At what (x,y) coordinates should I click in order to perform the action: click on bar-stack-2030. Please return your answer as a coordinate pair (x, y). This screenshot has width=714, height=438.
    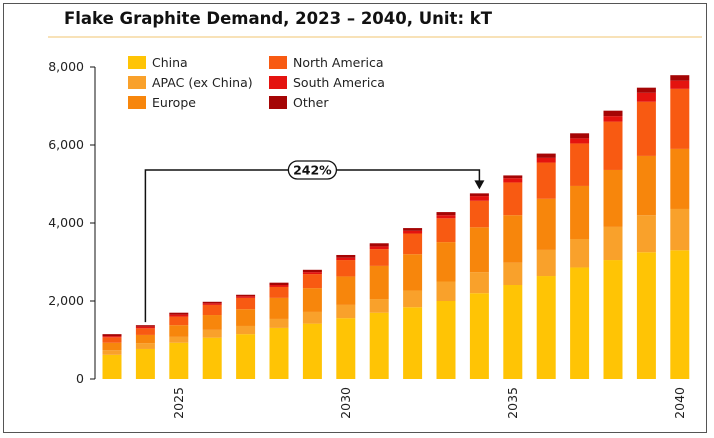
    Looking at the image, I should click on (346, 316).